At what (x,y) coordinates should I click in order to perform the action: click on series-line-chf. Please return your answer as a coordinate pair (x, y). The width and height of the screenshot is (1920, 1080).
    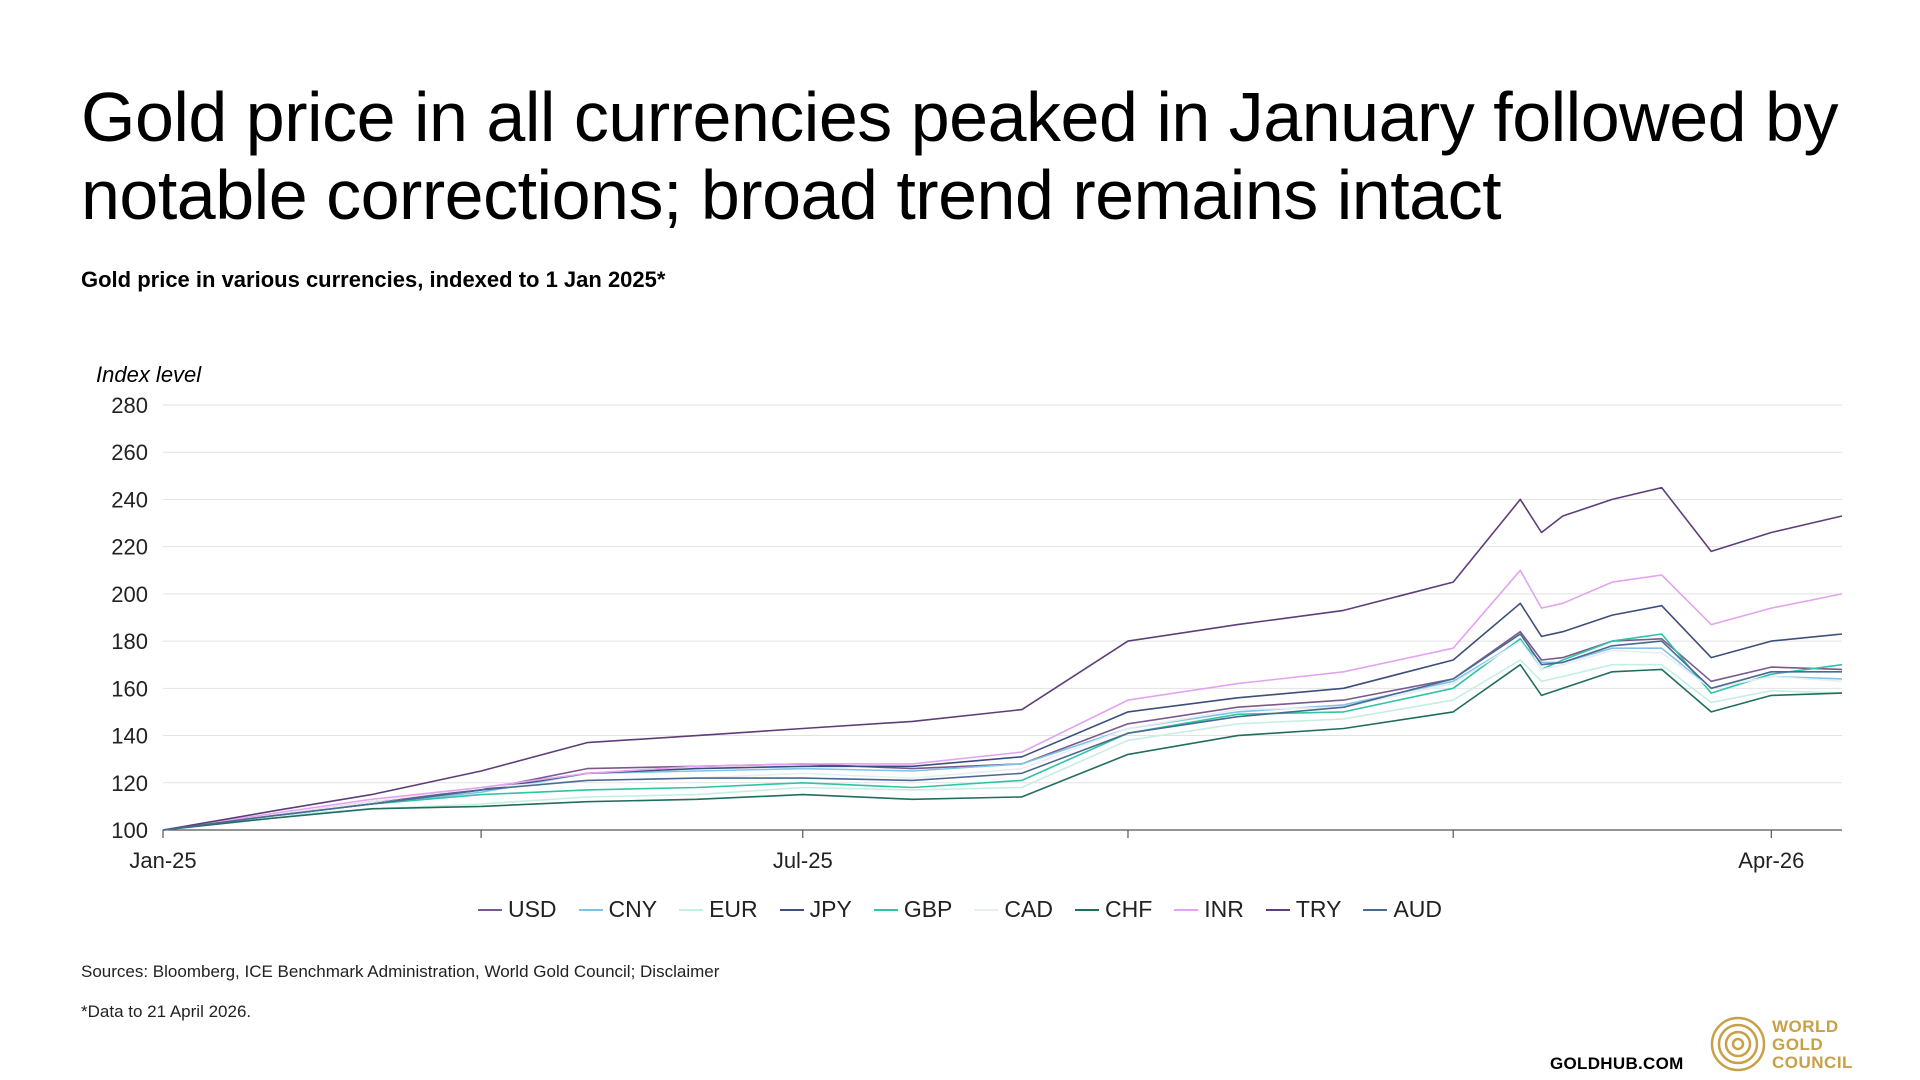
    Looking at the image, I should click on (1002, 747).